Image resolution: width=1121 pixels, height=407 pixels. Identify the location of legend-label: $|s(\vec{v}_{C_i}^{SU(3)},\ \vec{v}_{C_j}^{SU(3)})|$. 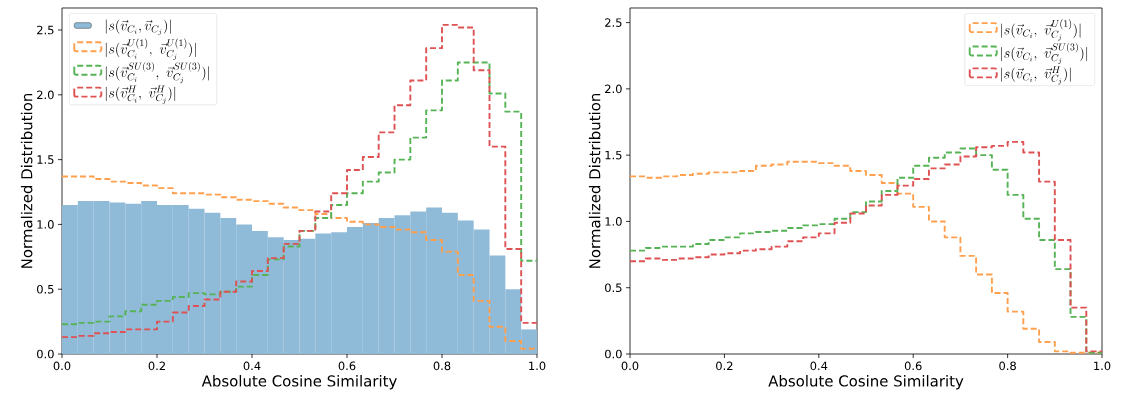
(157, 72).